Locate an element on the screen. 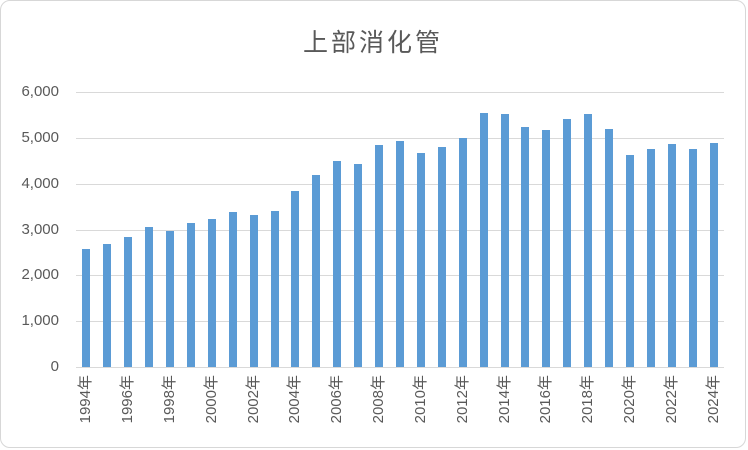  y-axis-tick-label: 5,000 is located at coordinates (40, 137).